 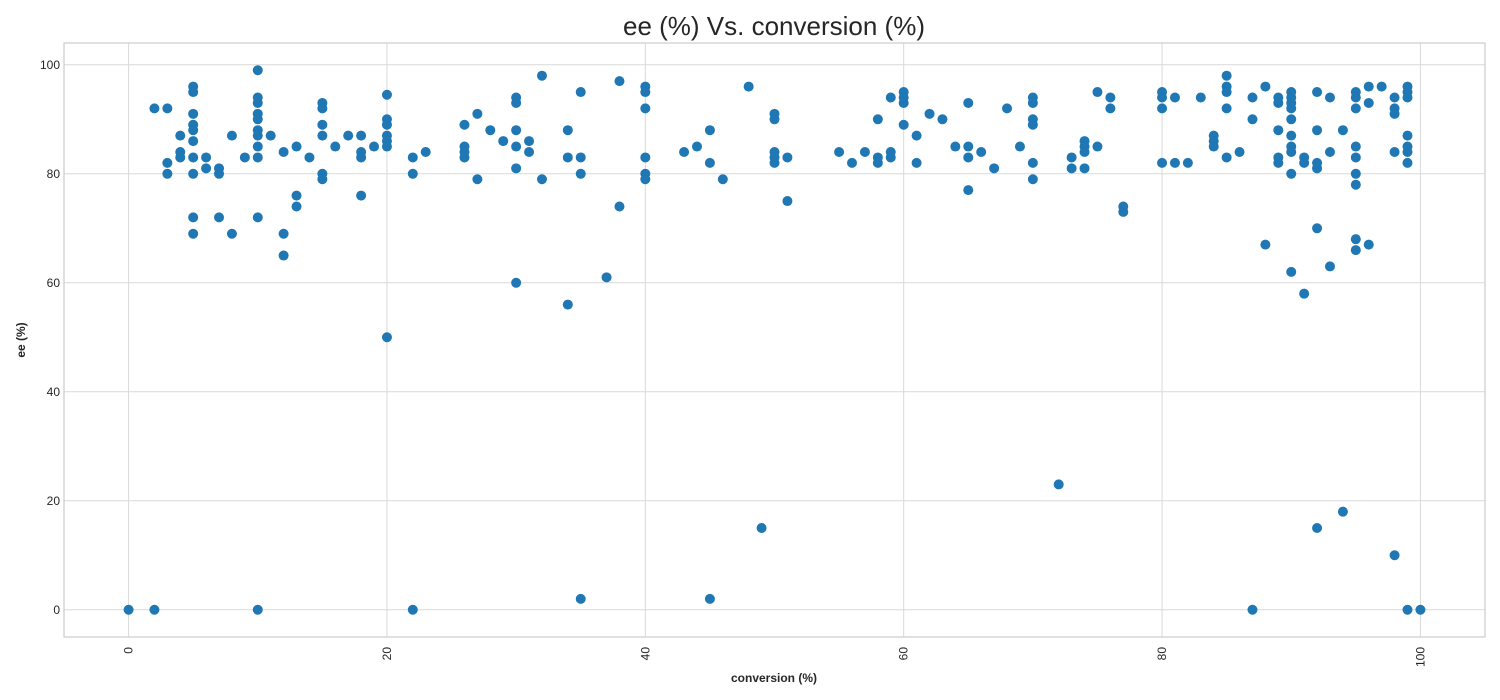 I want to click on x-tick-label: 60, so click(x=904, y=654).